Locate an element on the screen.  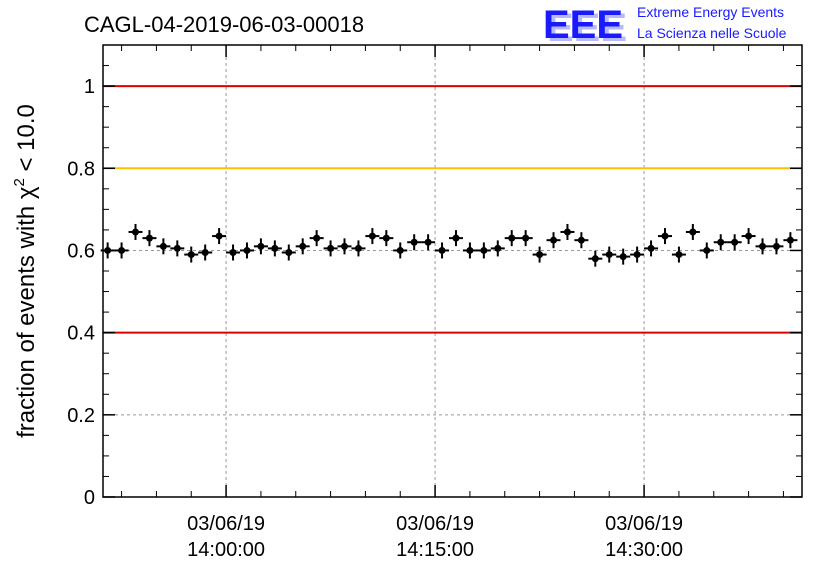
y-tick-label: 1 is located at coordinates (89, 87).